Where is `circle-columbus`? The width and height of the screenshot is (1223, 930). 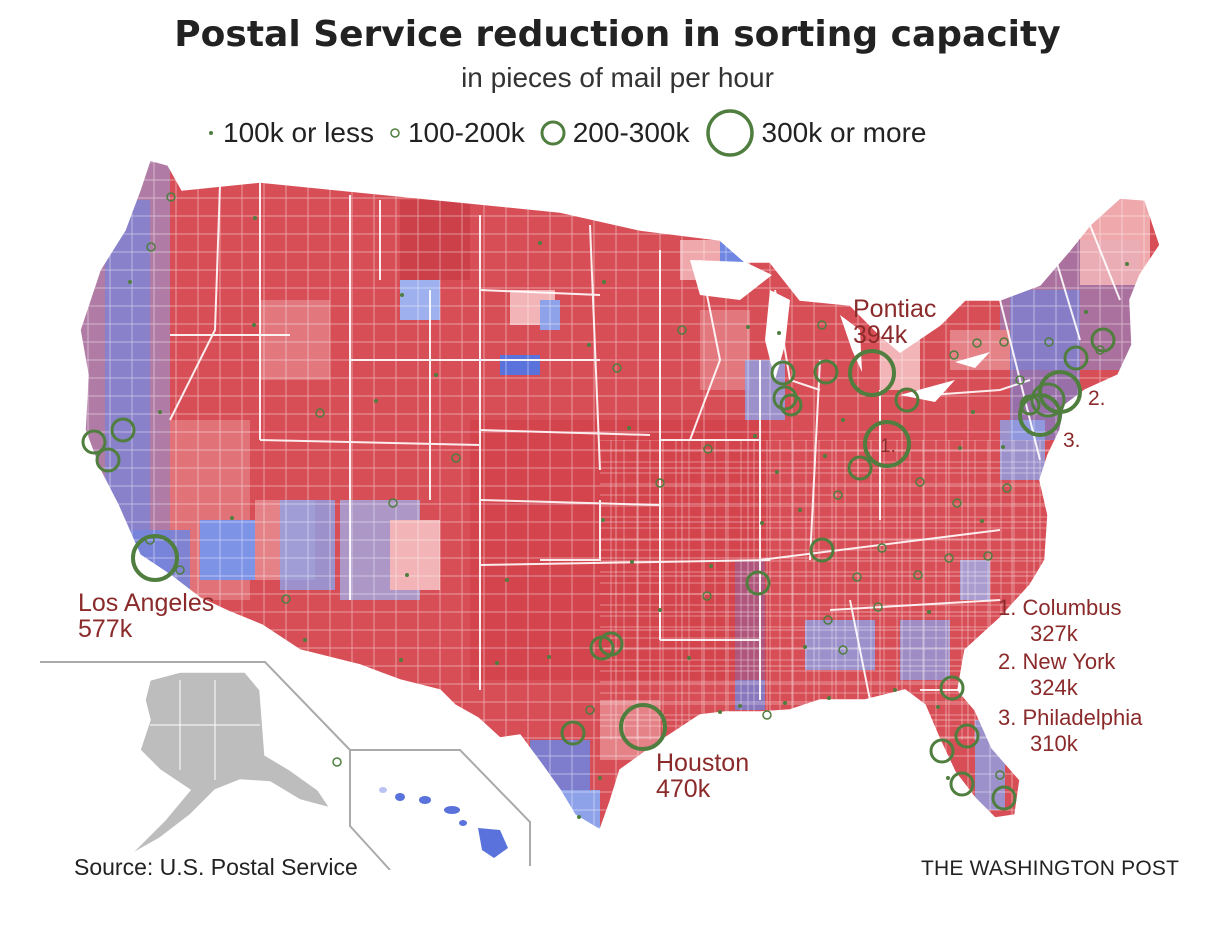
circle-columbus is located at coordinates (887, 444).